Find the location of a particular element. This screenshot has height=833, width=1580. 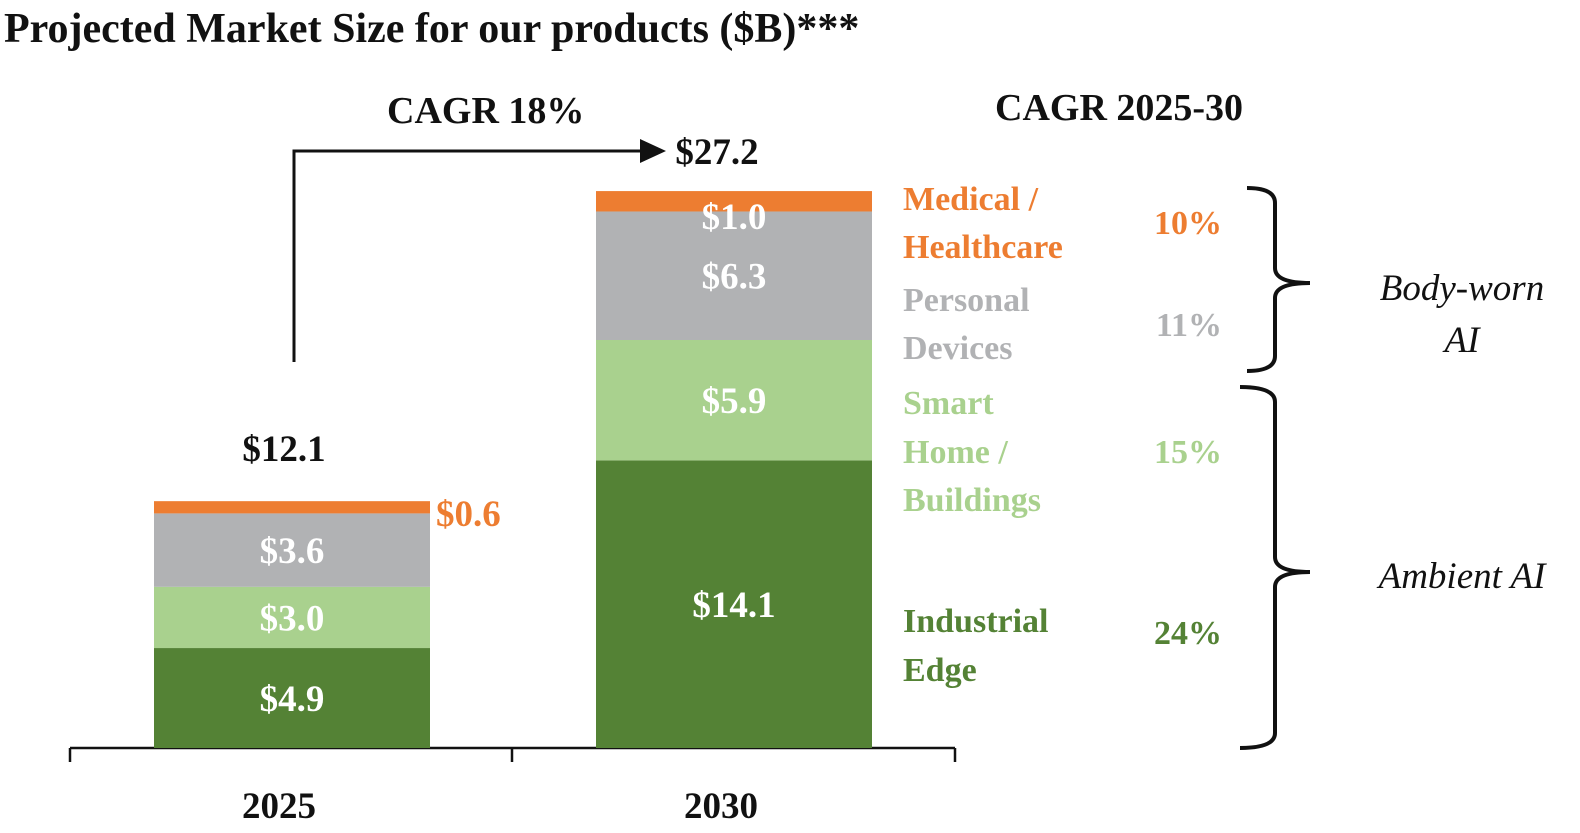

cagr-arrow-head is located at coordinates (653, 151).